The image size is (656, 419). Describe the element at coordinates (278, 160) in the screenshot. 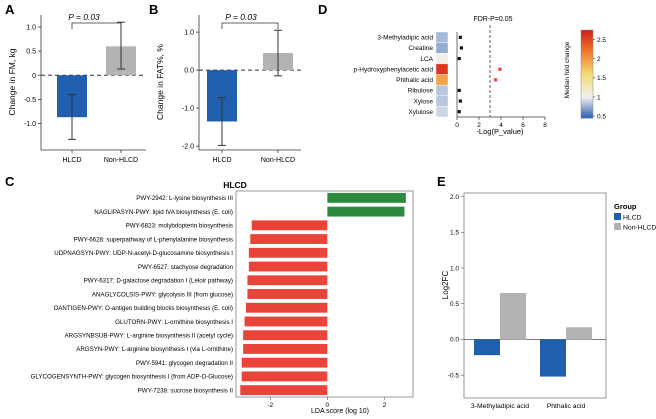

I see `x-tick-label: Non-HLCD` at that location.